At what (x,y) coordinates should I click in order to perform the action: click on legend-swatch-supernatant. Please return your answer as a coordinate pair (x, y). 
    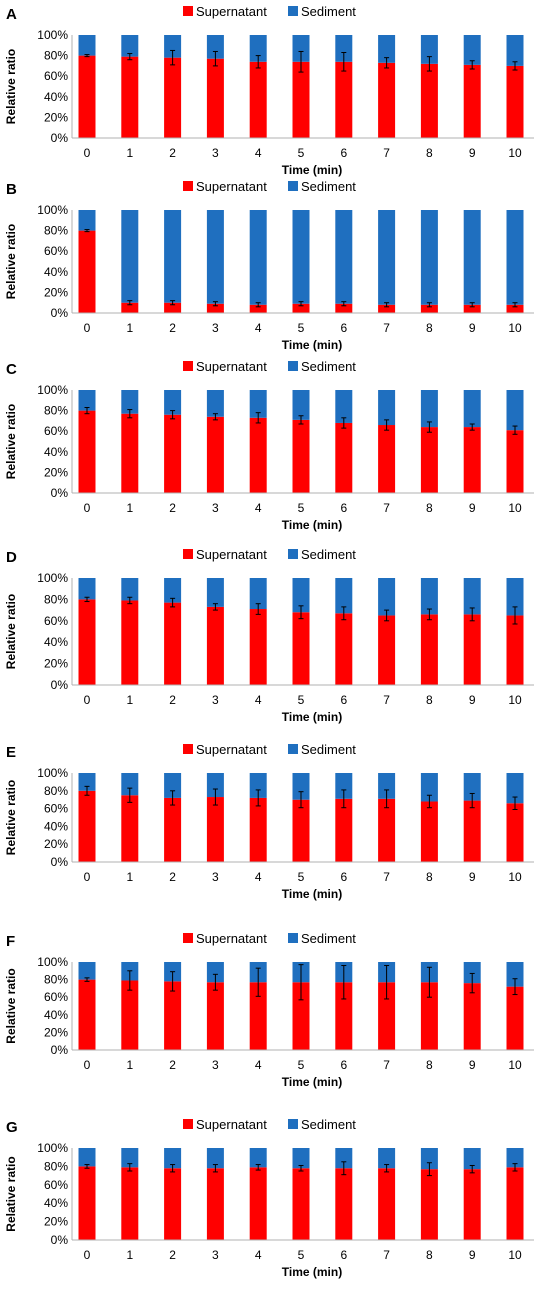
    Looking at the image, I should click on (188, 554).